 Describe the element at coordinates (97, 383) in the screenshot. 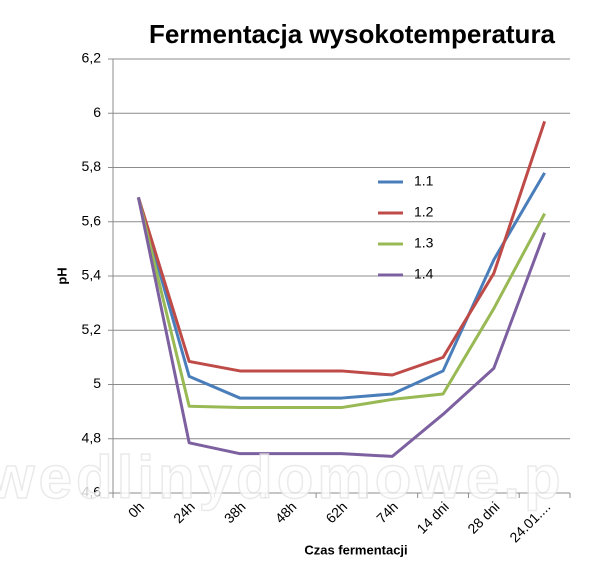

I see `y-tick-label: 5` at that location.